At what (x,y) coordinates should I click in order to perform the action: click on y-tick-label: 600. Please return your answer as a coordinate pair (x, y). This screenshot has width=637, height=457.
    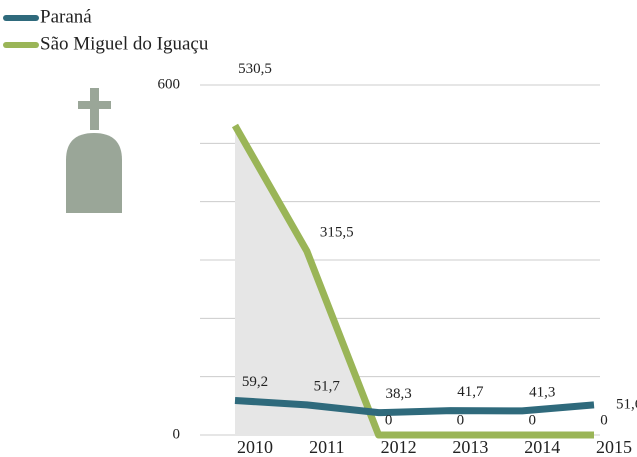
    Looking at the image, I should click on (169, 84).